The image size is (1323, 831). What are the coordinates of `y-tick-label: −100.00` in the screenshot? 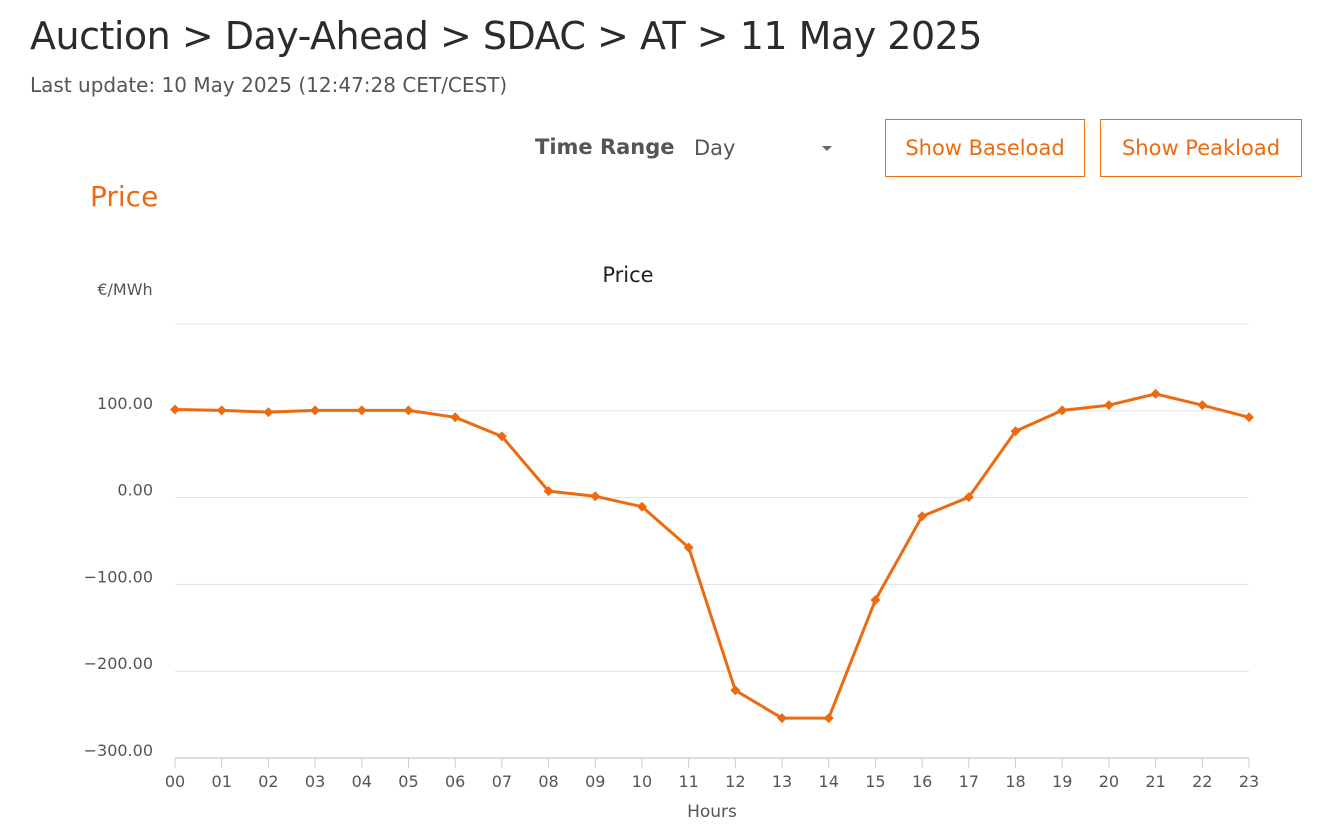 It's located at (118, 576).